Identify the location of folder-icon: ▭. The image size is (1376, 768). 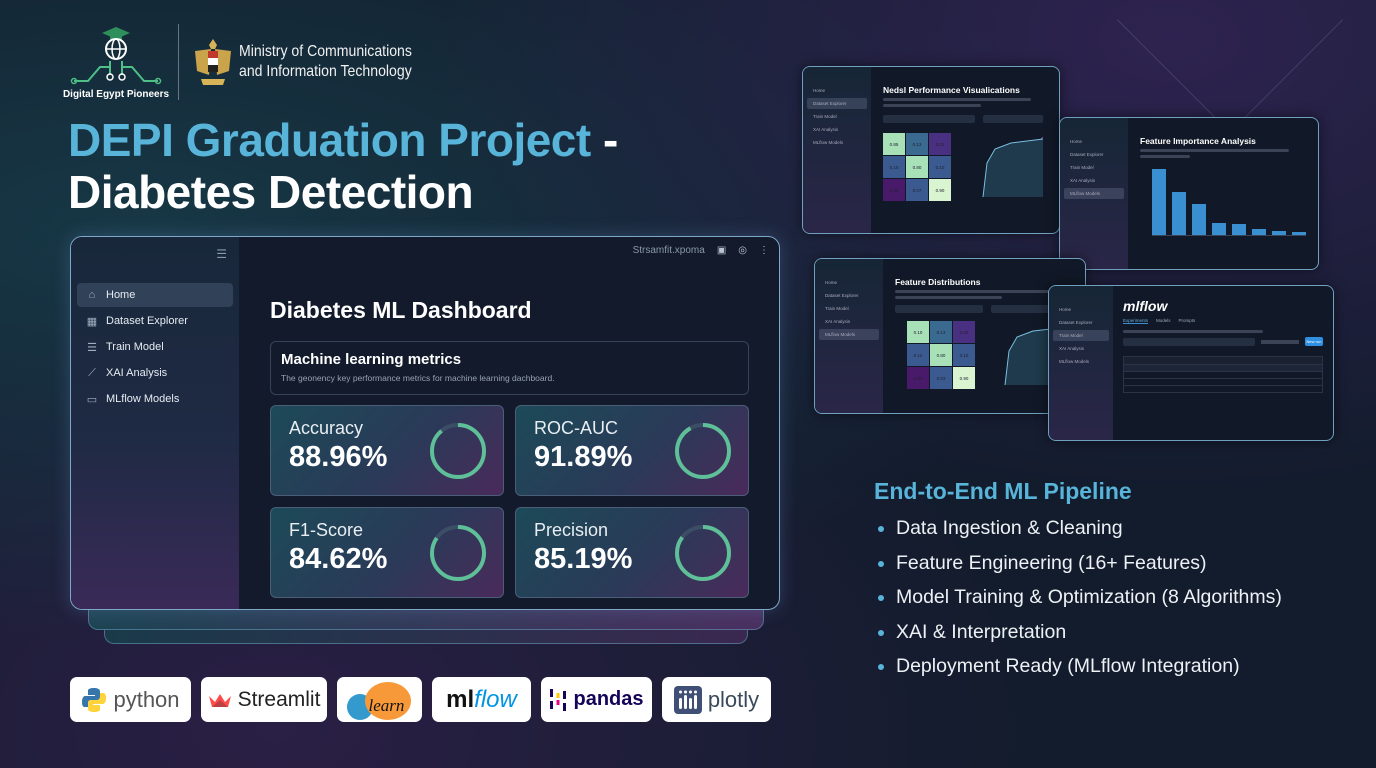
(92, 399).